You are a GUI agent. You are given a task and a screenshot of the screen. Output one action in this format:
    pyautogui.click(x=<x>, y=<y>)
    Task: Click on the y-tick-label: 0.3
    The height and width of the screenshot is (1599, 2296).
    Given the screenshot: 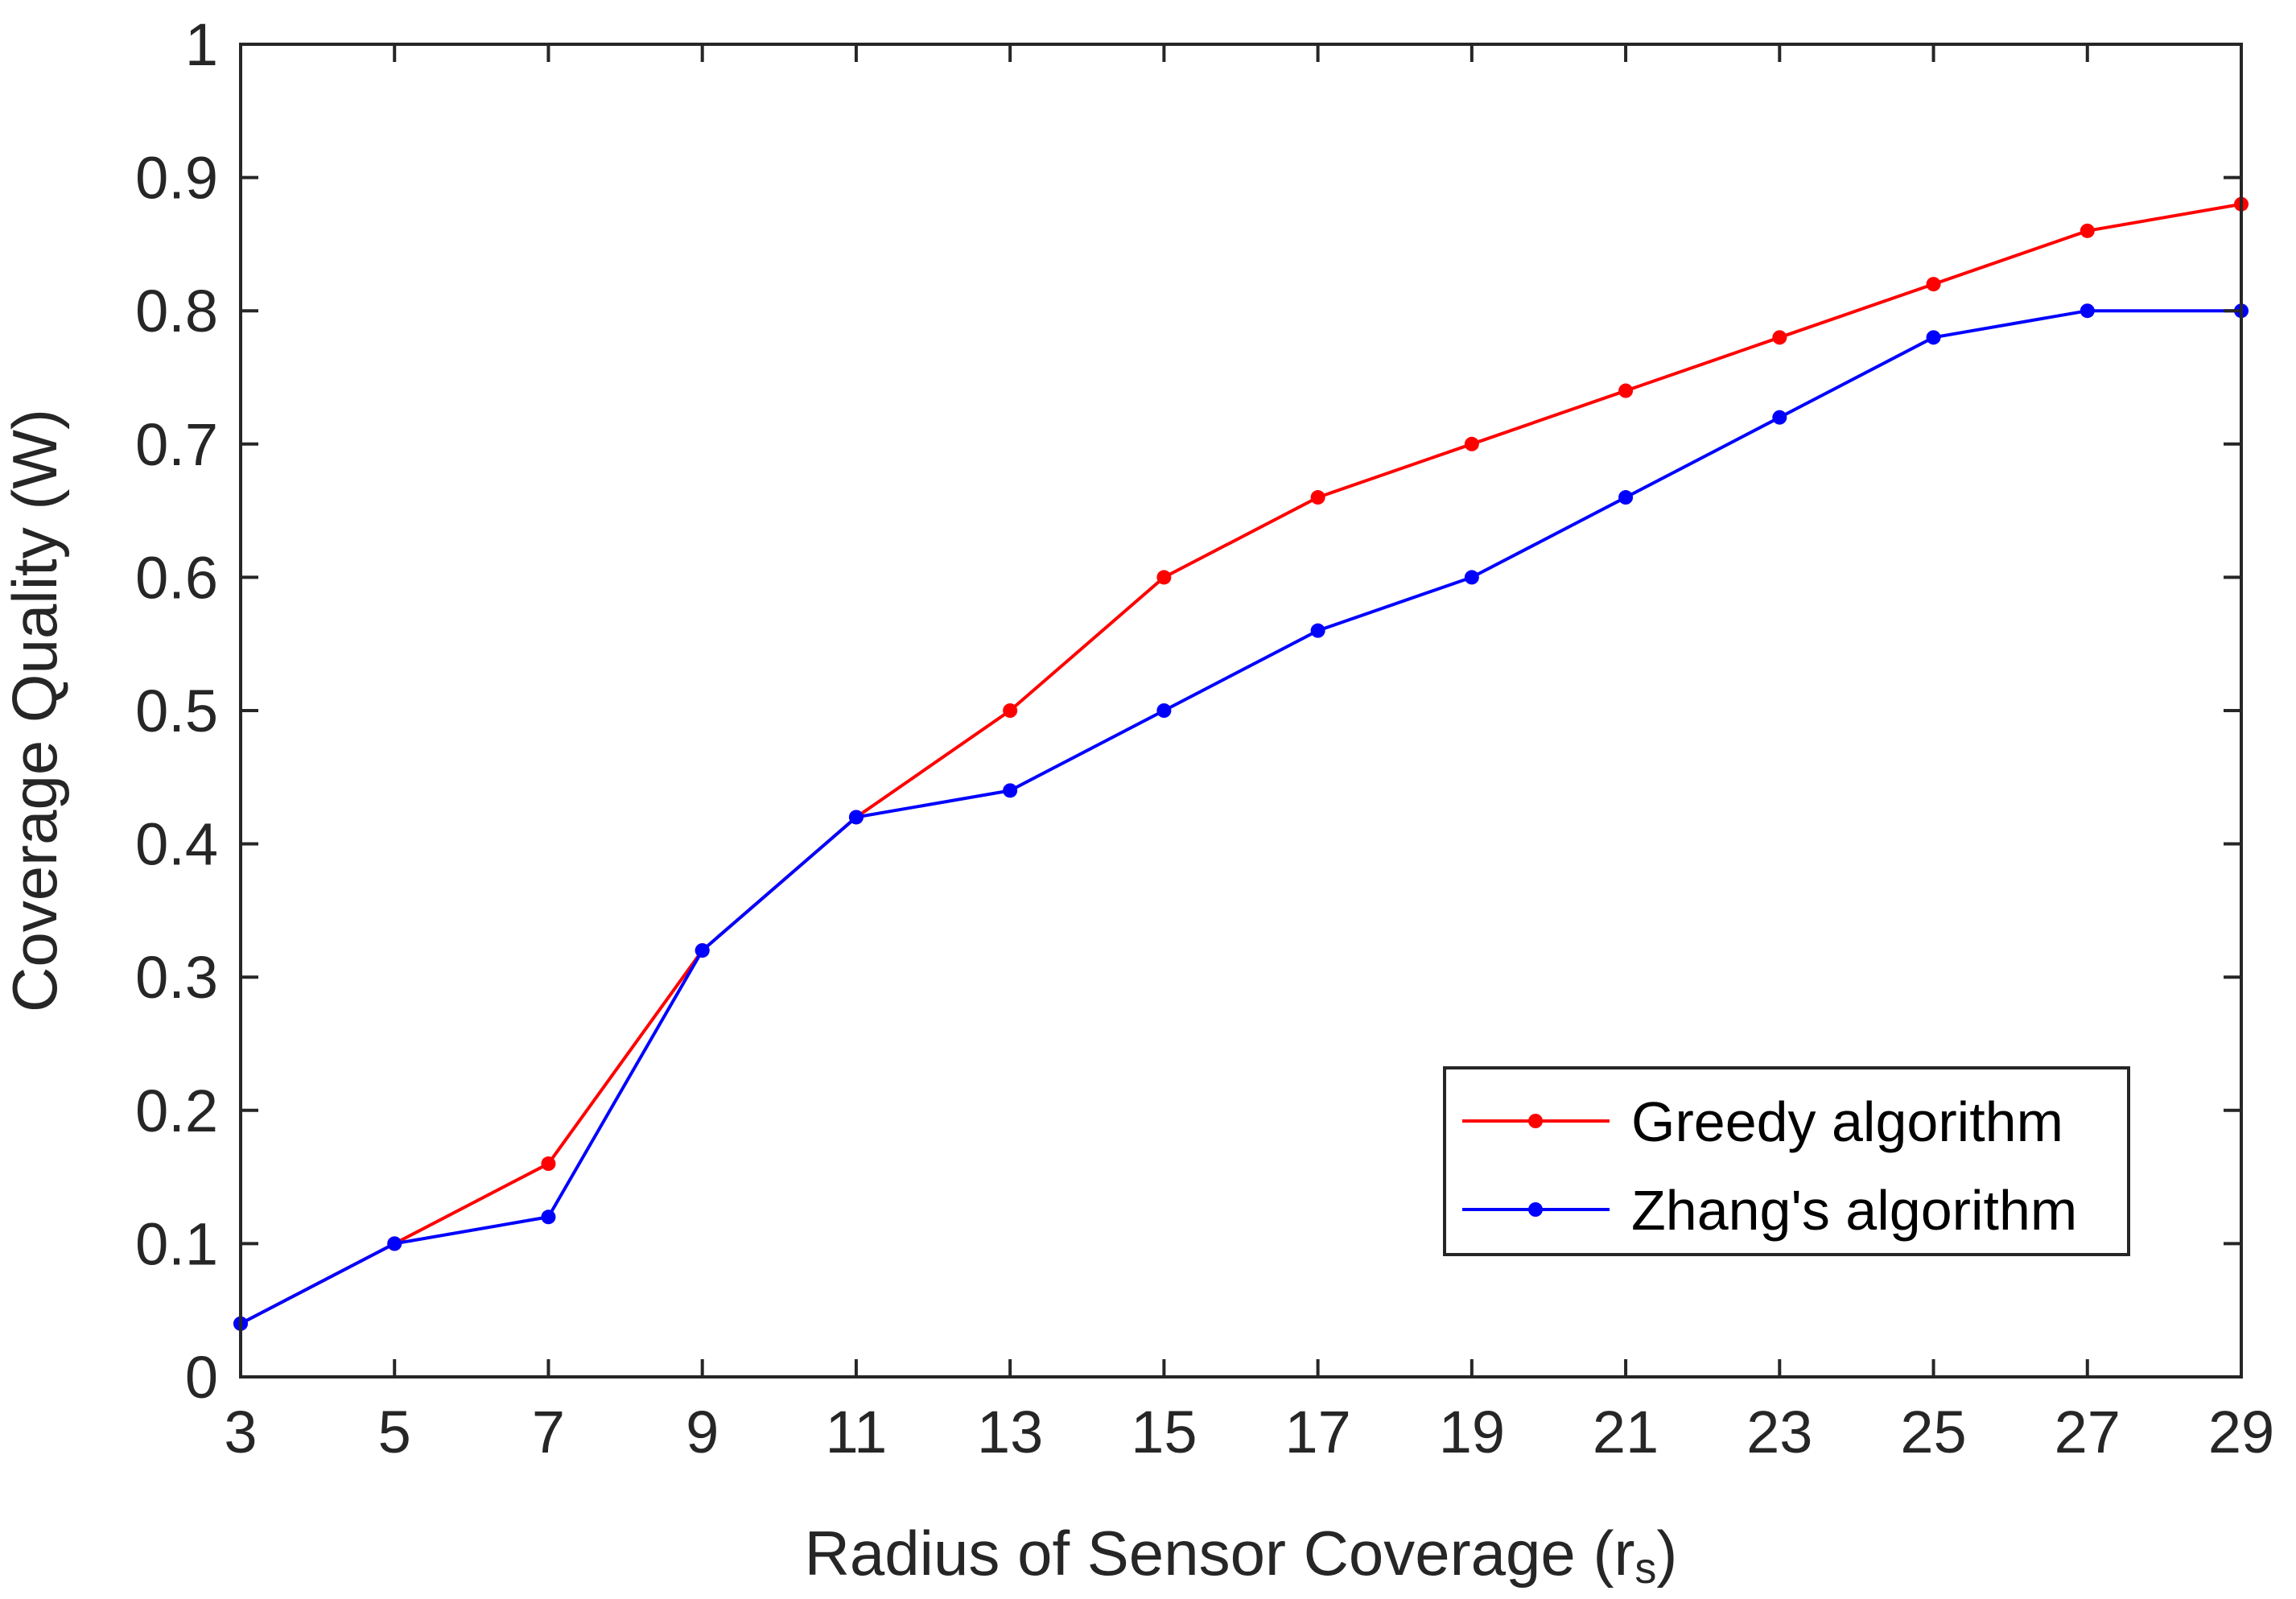 What is the action you would take?
    pyautogui.click(x=176, y=977)
    